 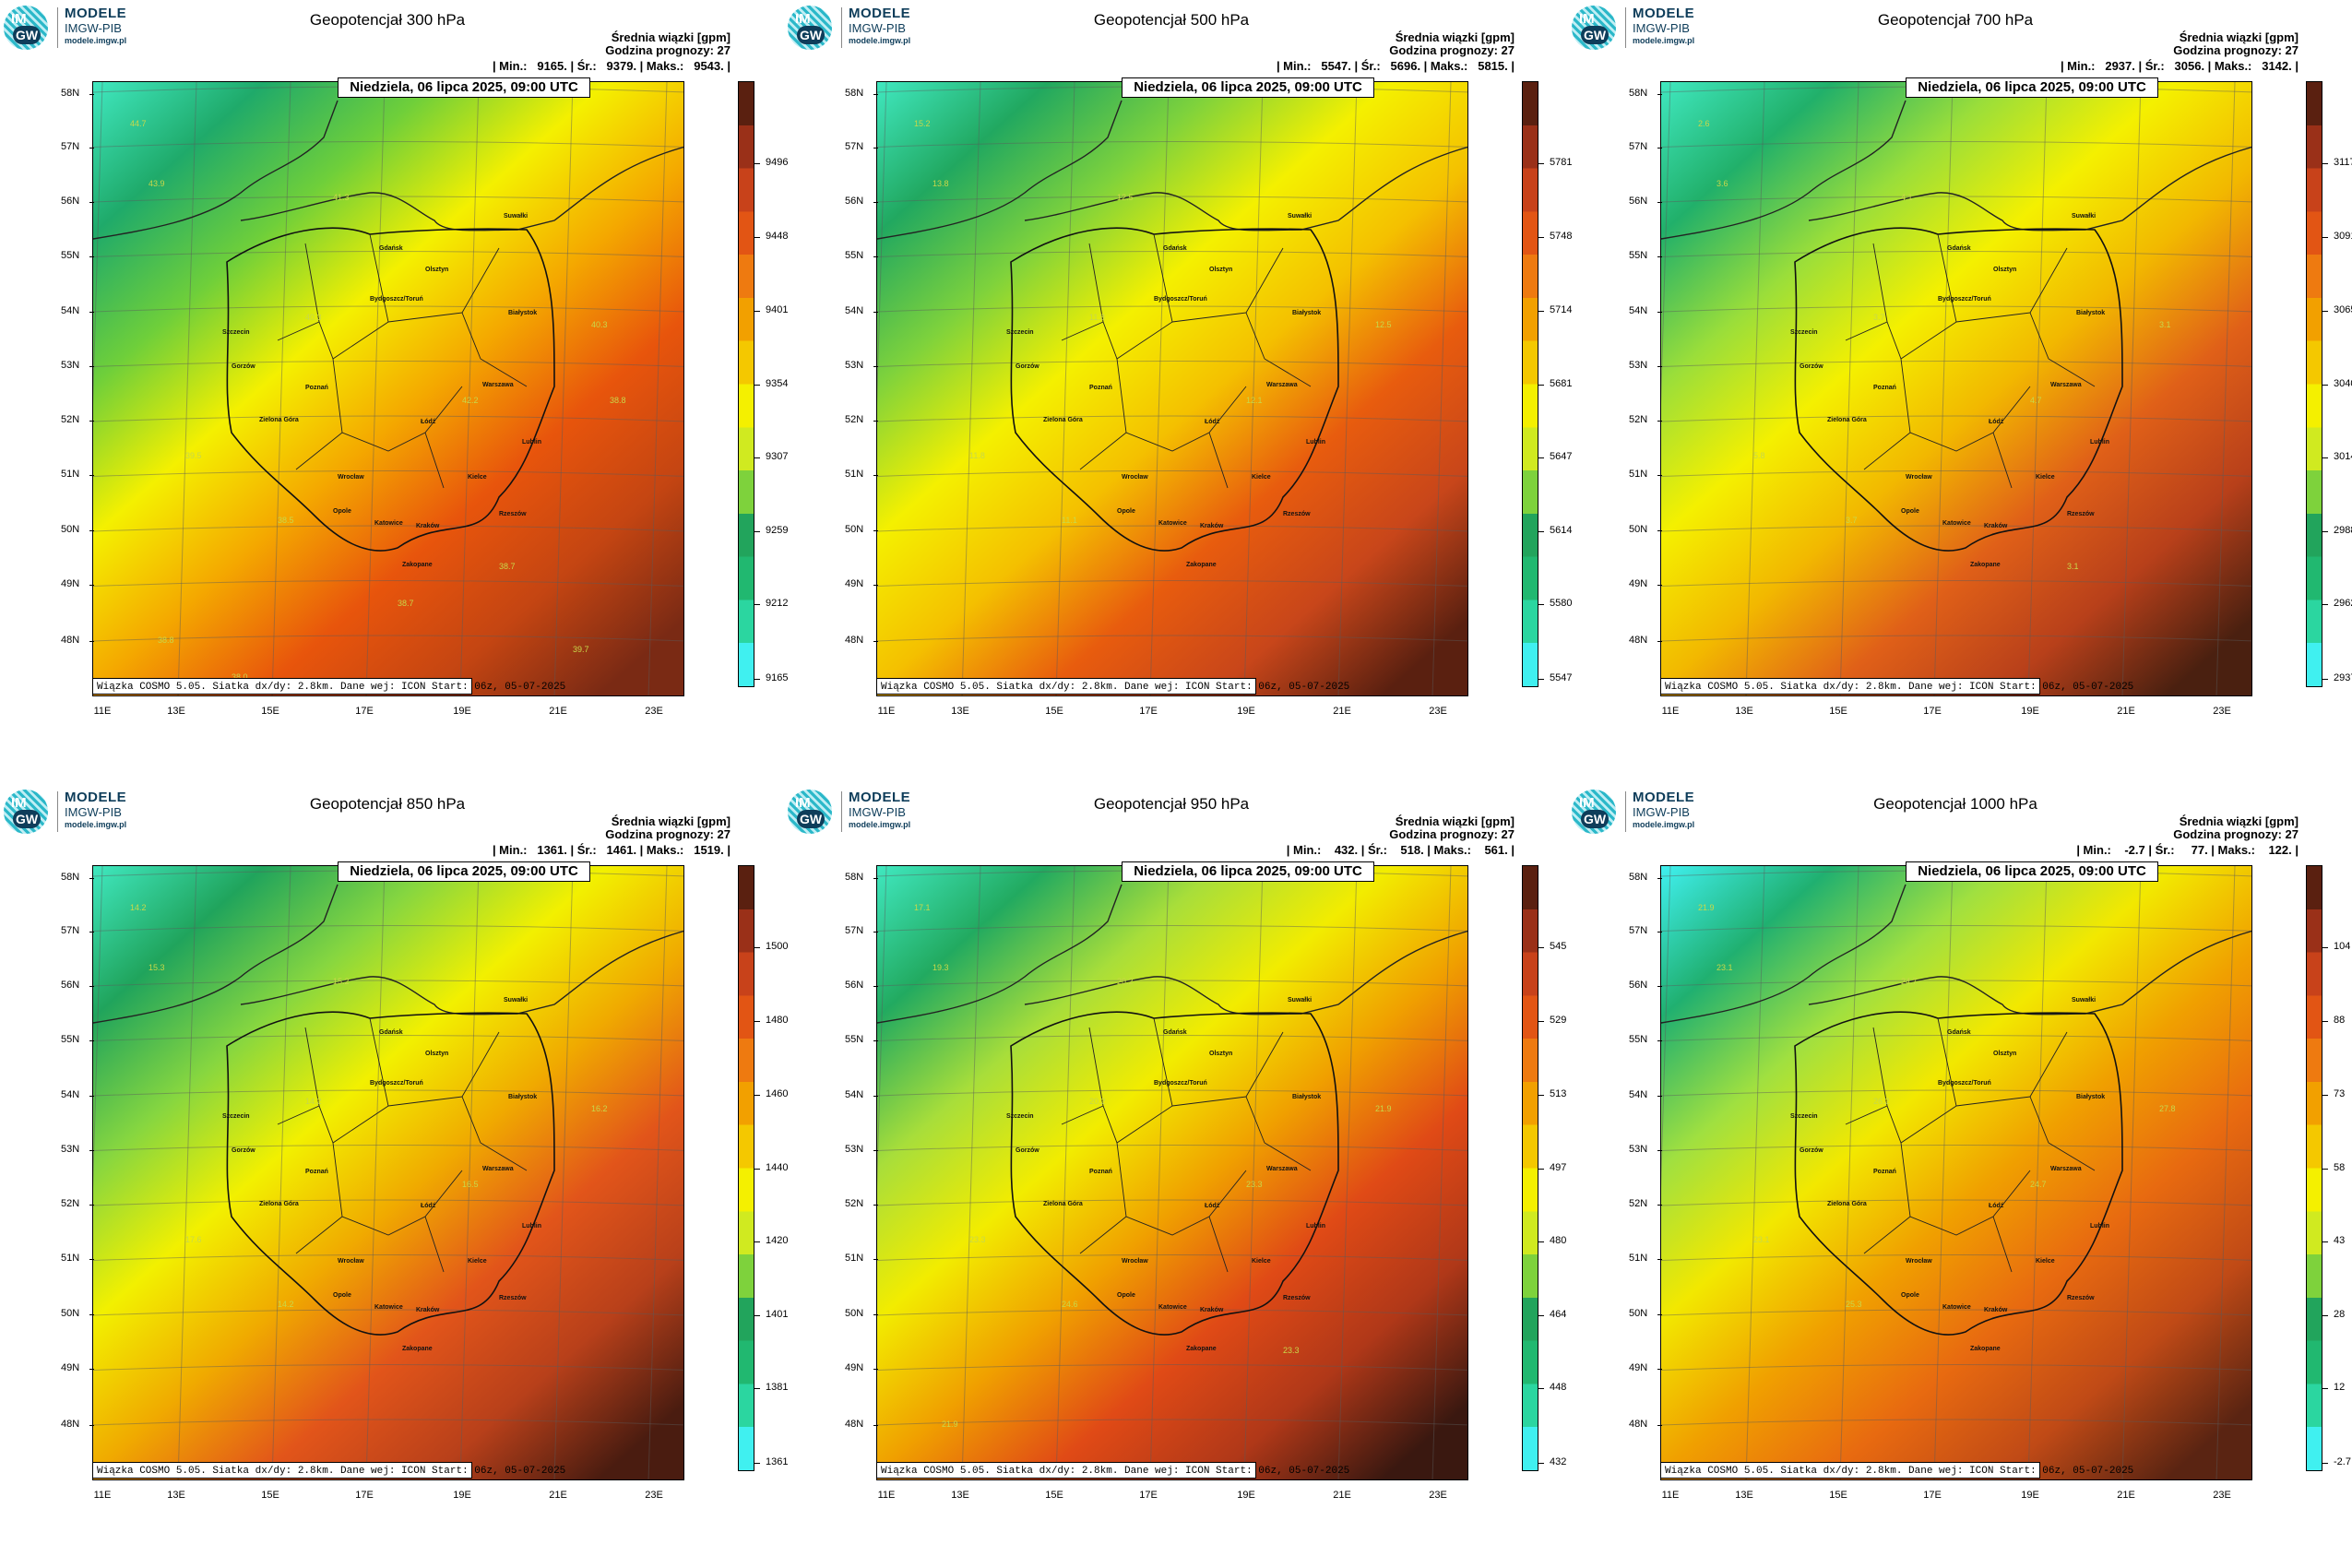 What do you see at coordinates (396, 299) in the screenshot?
I see `city-label: Bydgoszcz/Toruń` at bounding box center [396, 299].